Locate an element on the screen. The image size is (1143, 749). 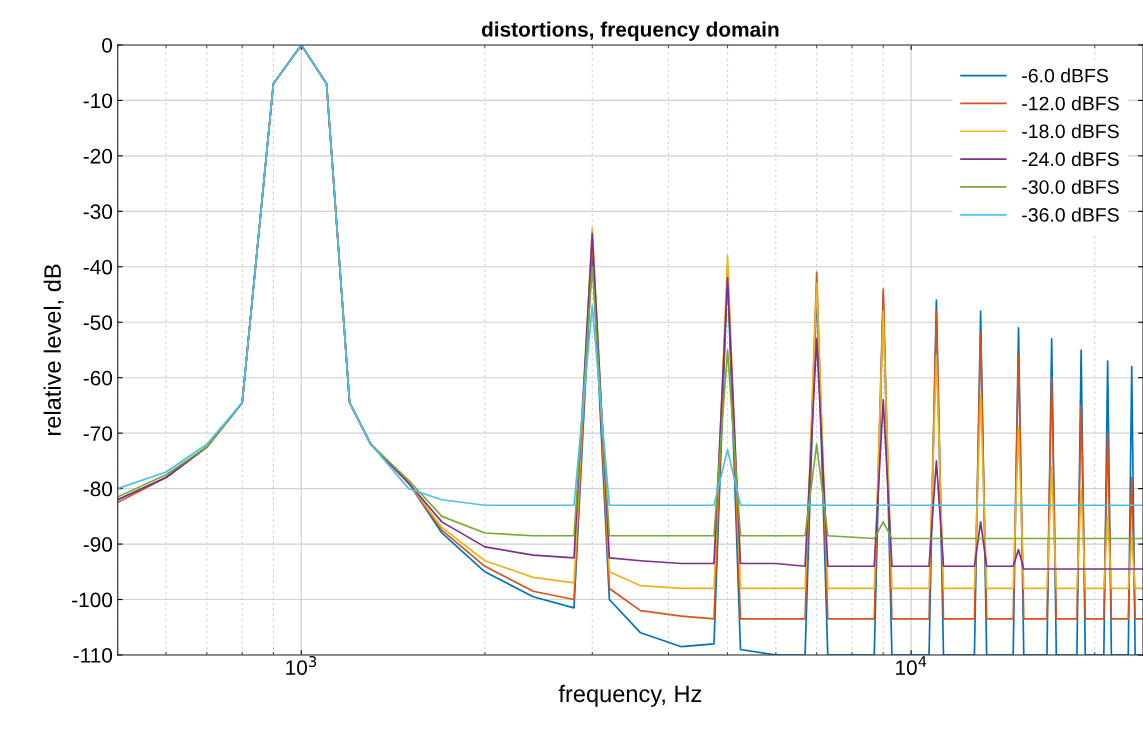
y-tick-label: 0 is located at coordinates (107, 45).